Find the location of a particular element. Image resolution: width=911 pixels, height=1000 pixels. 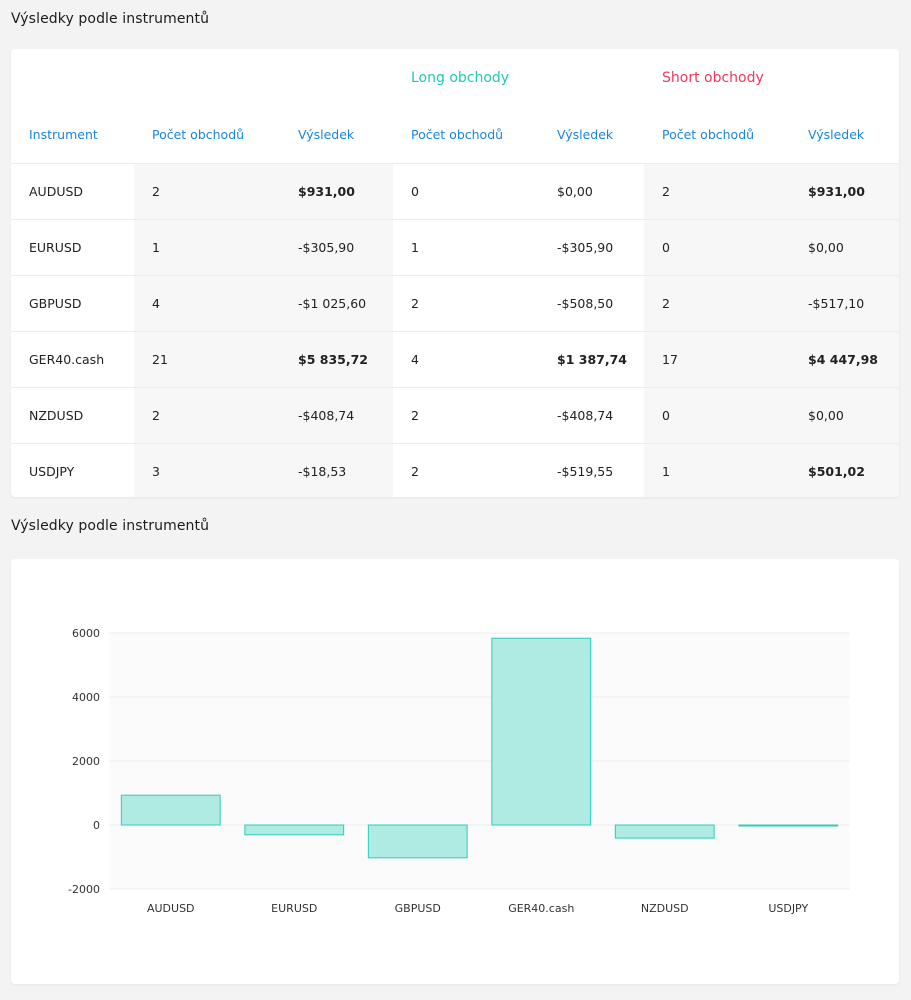

cell-long-trade-count: 0 is located at coordinates (466, 191).